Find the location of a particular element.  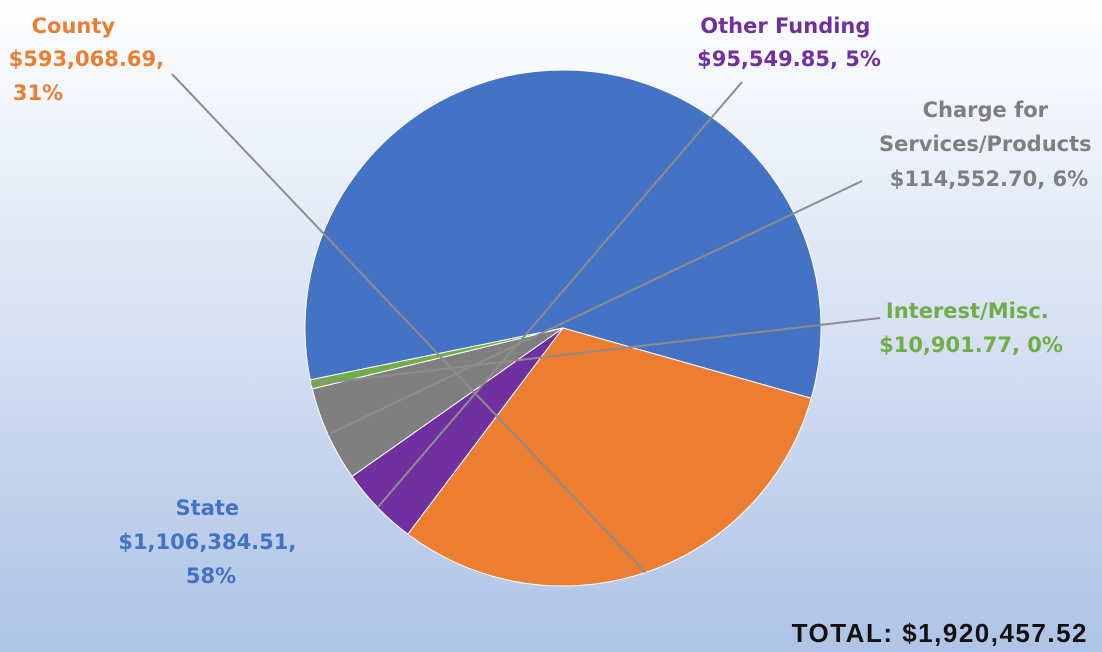

label-charge-services-line1: Charge for is located at coordinates (986, 110).